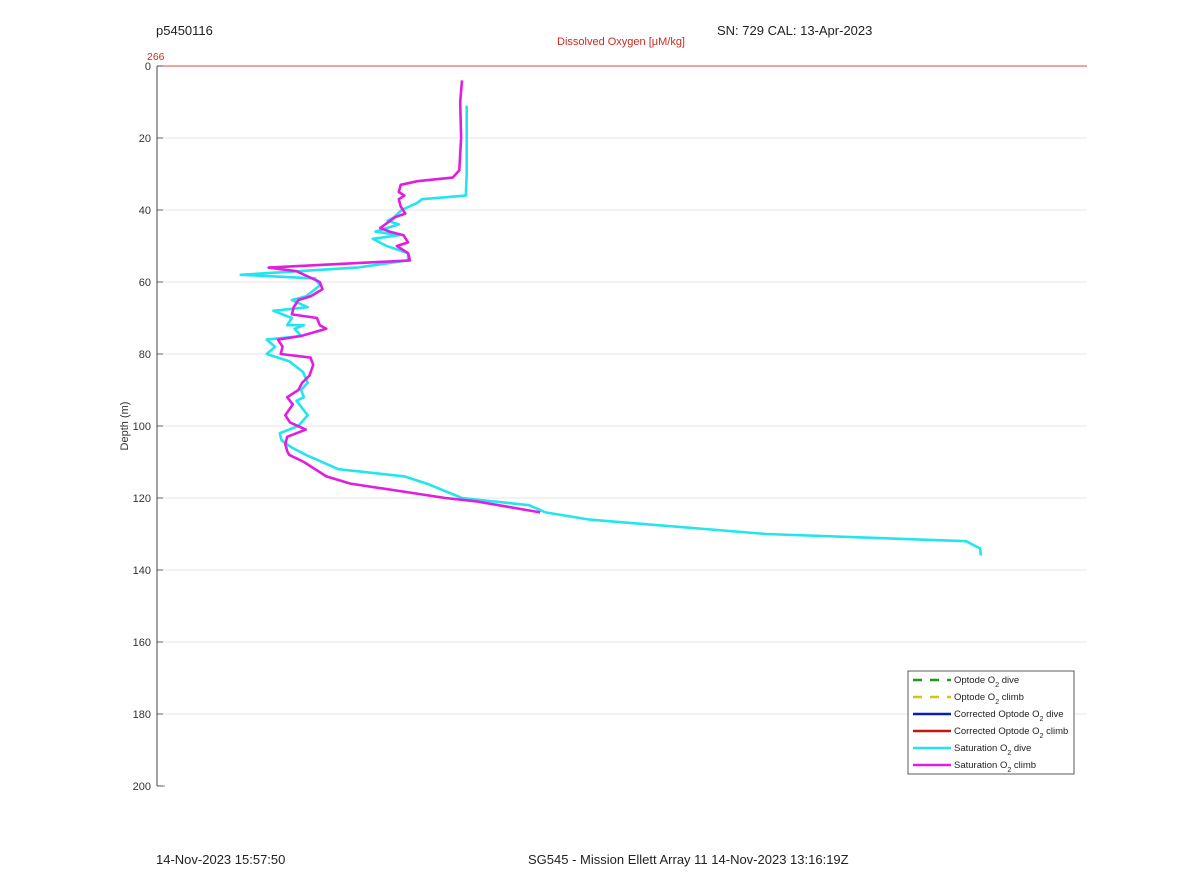  Describe the element at coordinates (992, 750) in the screenshot. I see `legend-label-4: Saturation O2 dive` at that location.